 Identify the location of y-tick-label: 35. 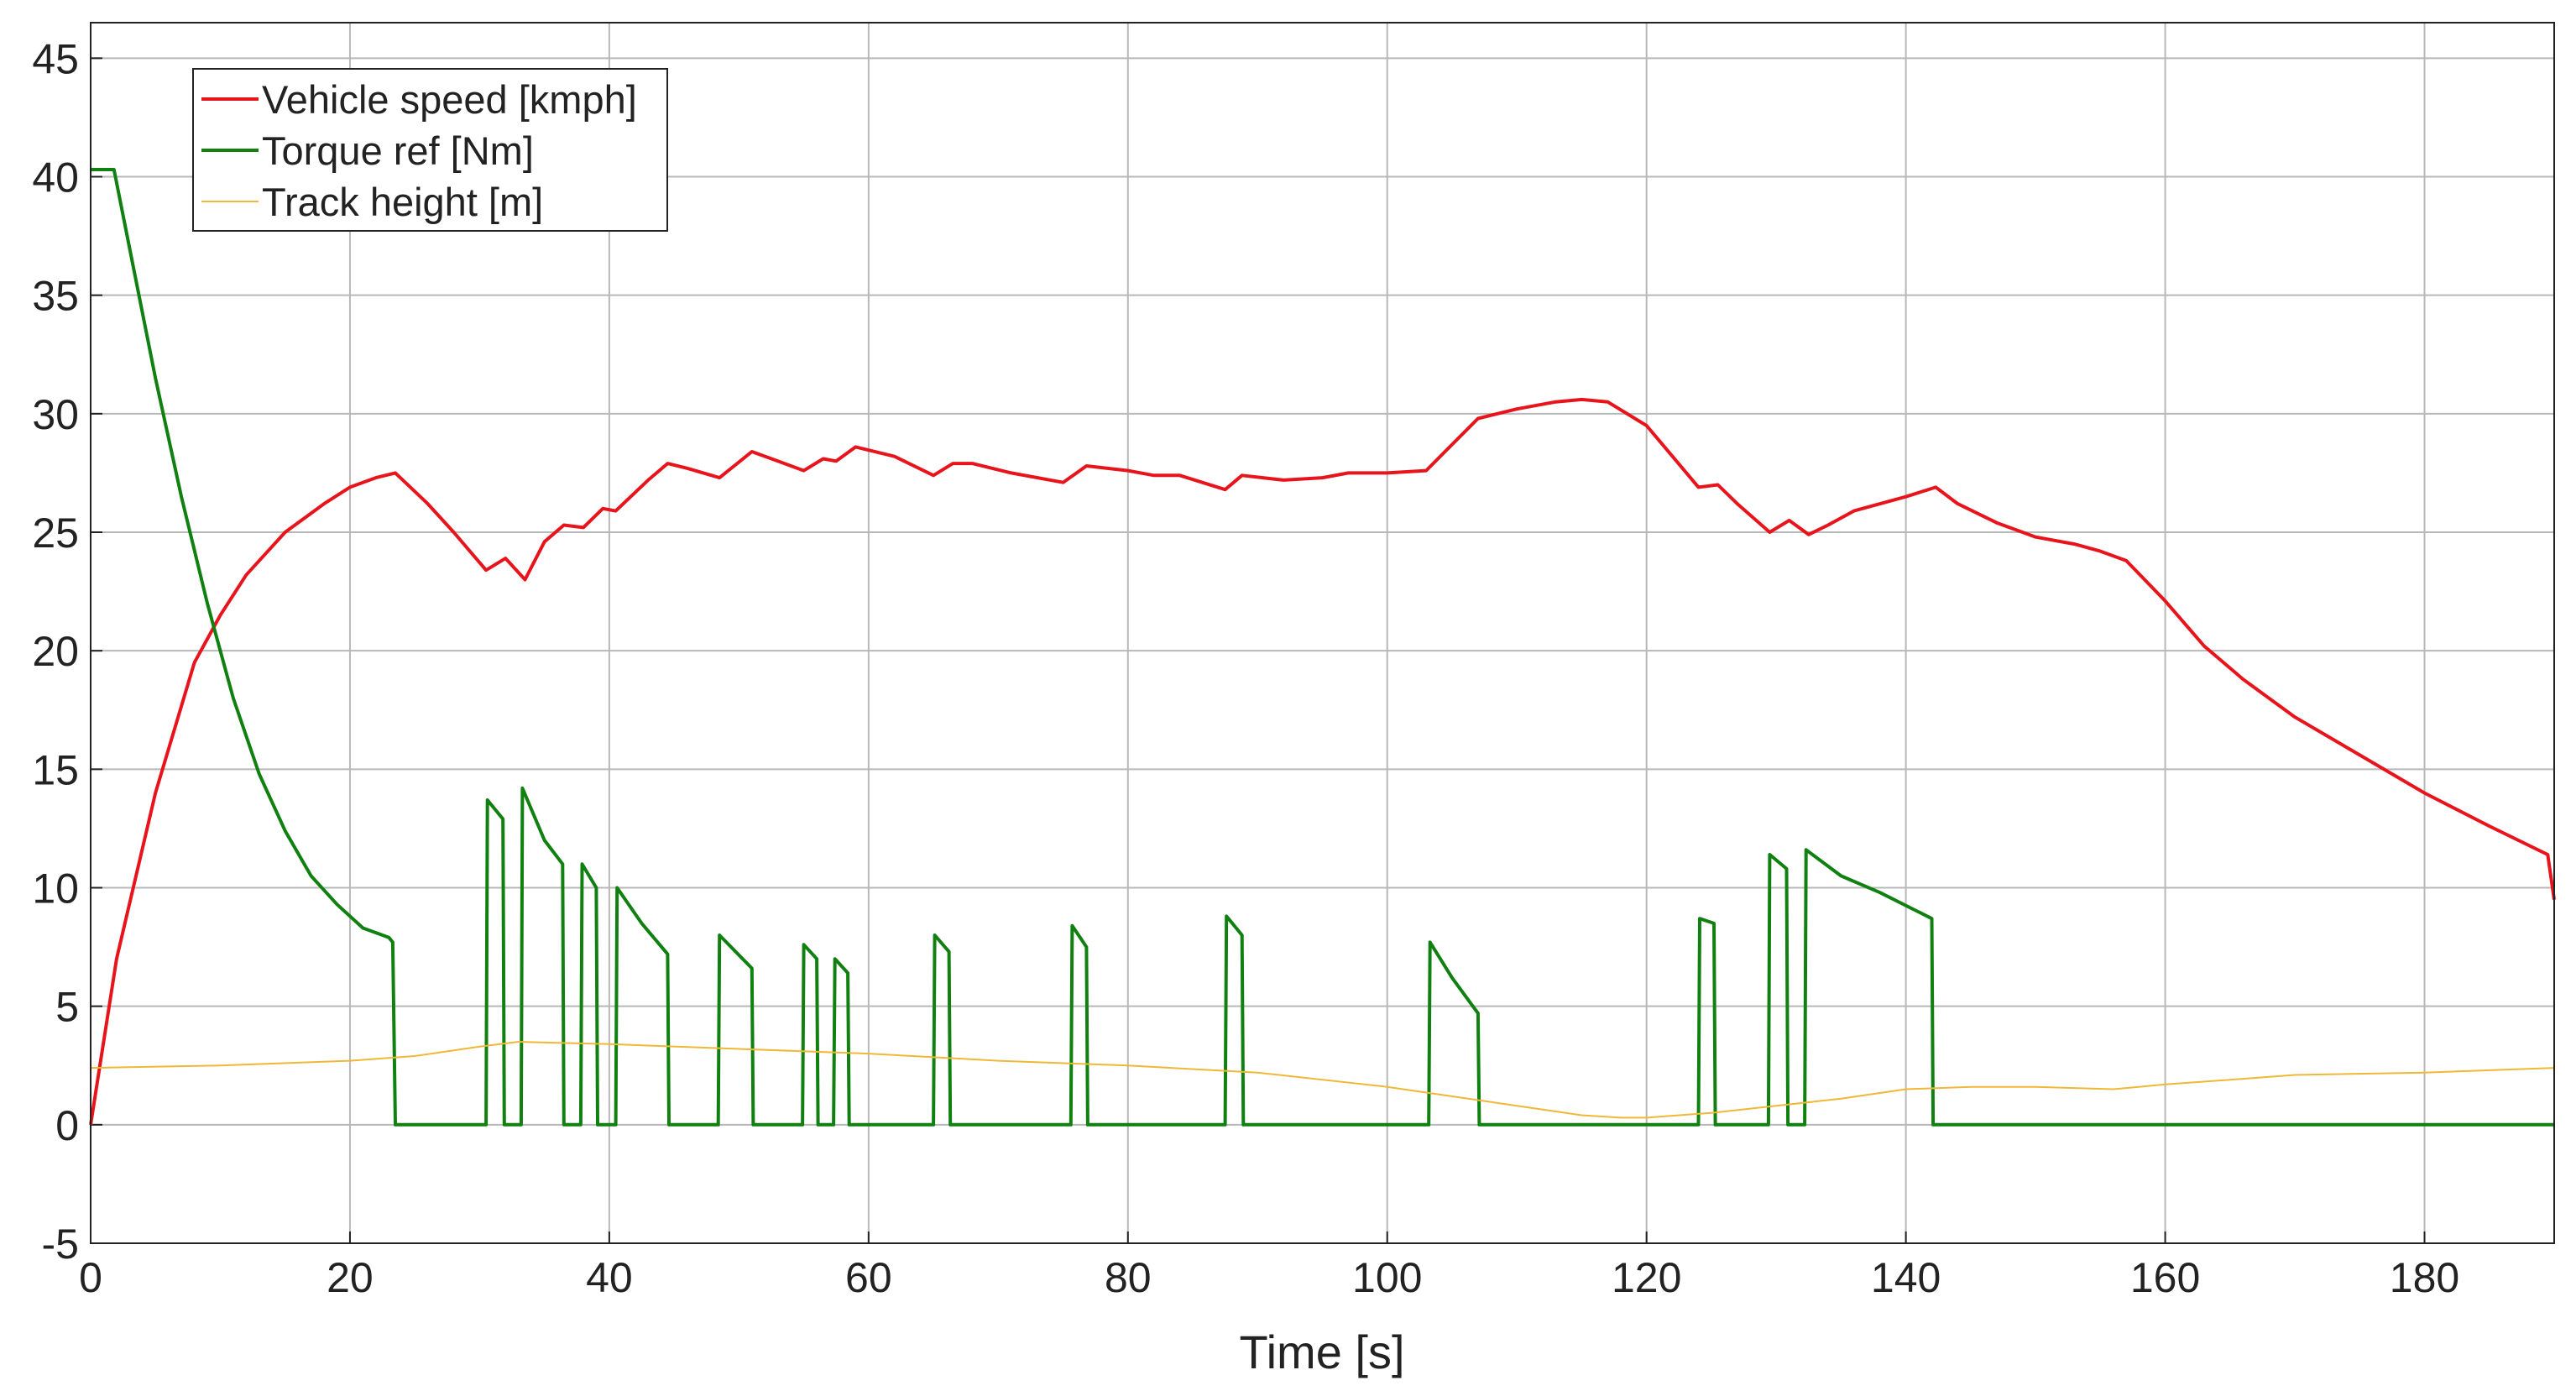
(55, 296).